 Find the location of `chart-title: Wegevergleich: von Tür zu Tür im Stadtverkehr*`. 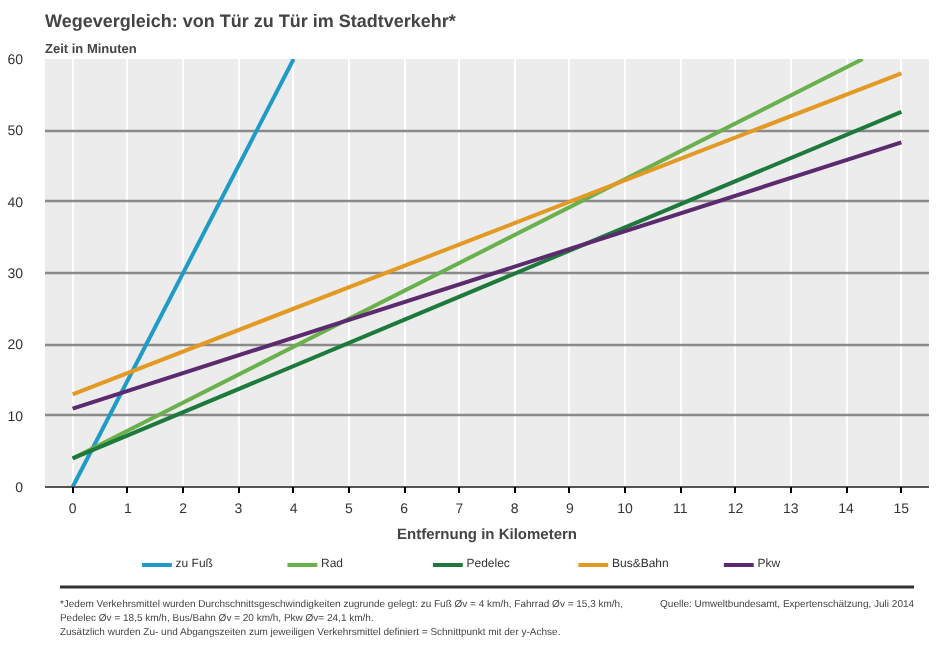

chart-title: Wegevergleich: von Tür zu Tür im Stadtverkehr* is located at coordinates (251, 21).